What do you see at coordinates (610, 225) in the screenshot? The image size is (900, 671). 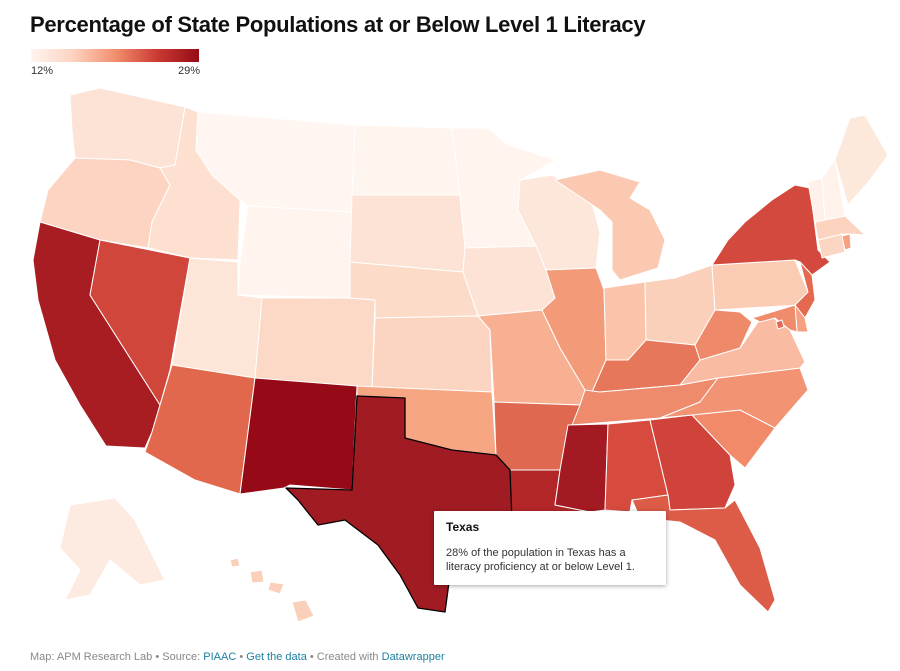 I see `state-michigan` at bounding box center [610, 225].